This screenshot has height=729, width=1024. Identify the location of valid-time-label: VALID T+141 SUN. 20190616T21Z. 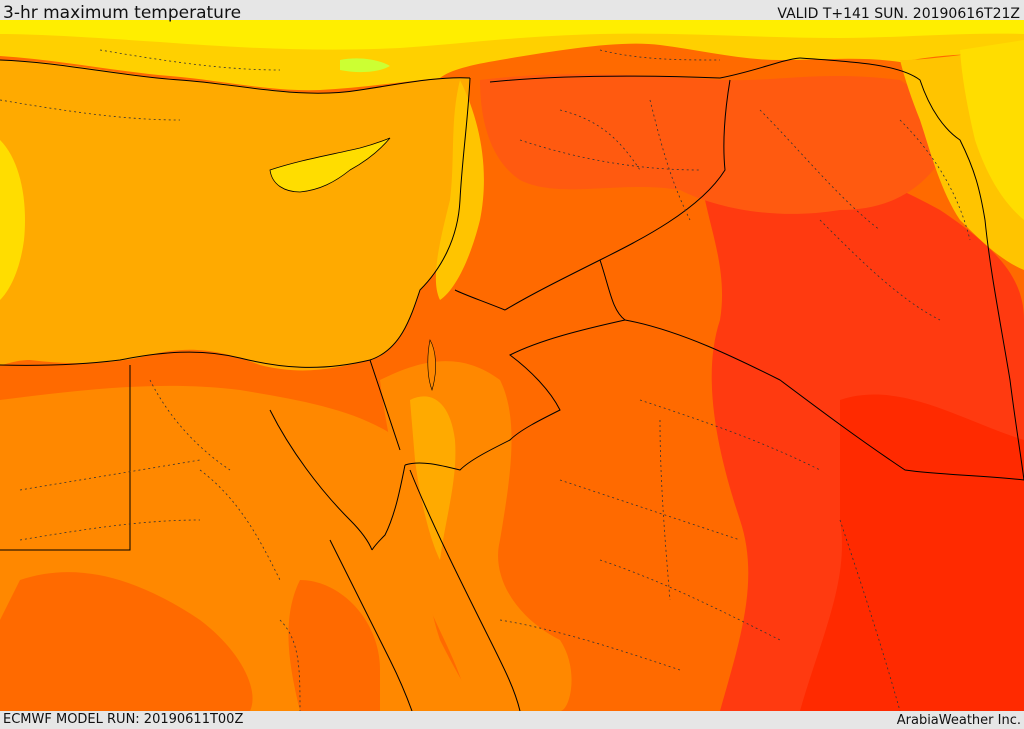
(898, 14).